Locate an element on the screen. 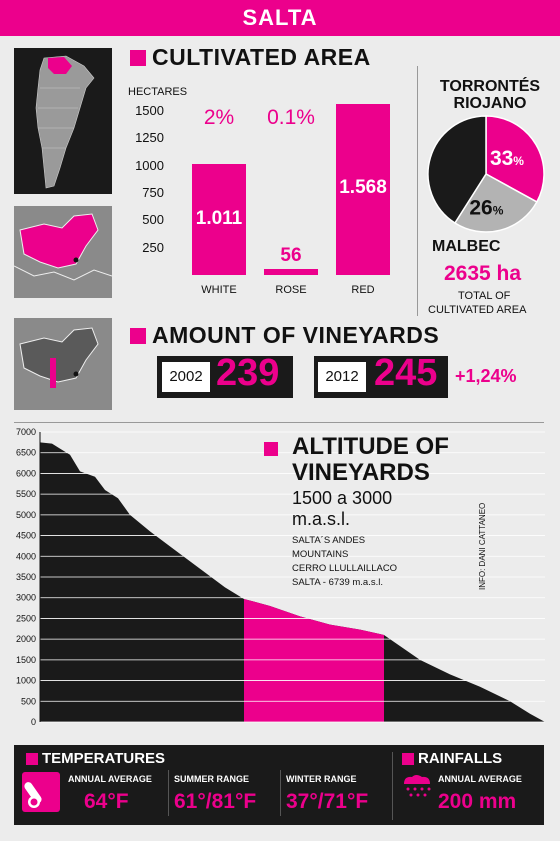  climate-divider is located at coordinates (392, 786).